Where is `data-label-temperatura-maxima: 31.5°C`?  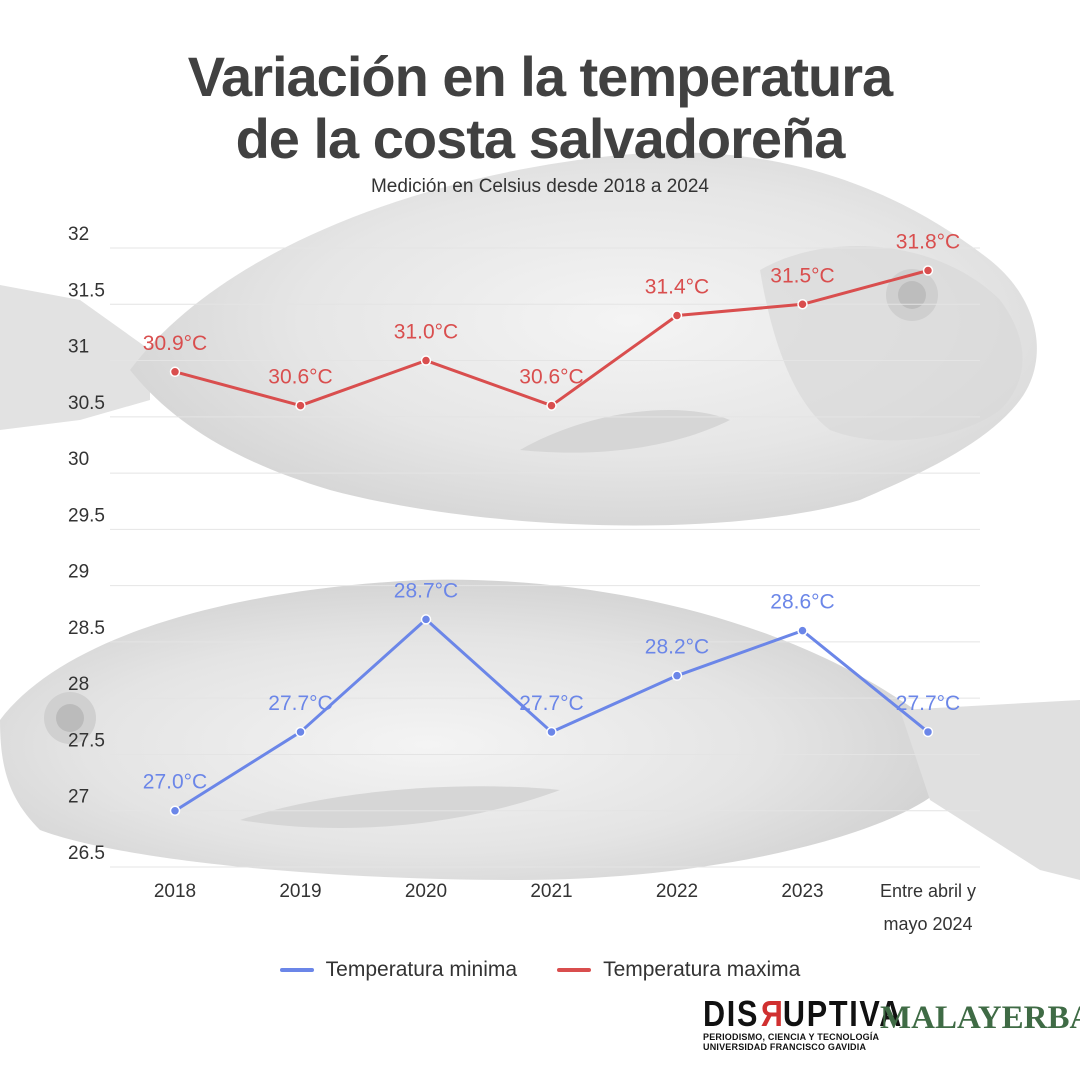 data-label-temperatura-maxima: 31.5°C is located at coordinates (802, 275).